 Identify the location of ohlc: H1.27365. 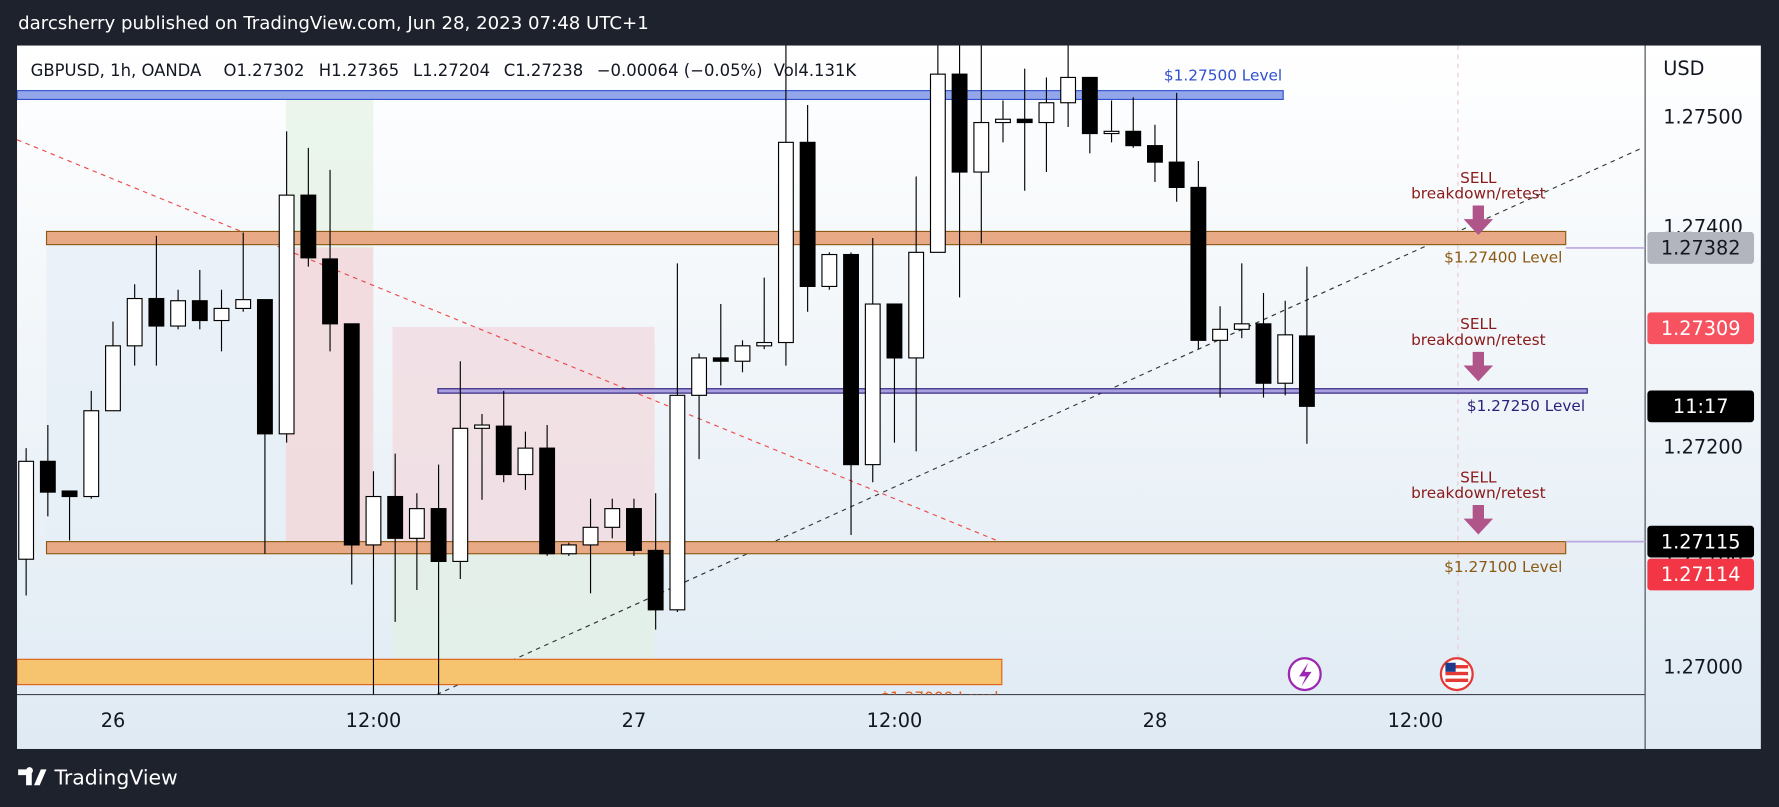
(359, 70).